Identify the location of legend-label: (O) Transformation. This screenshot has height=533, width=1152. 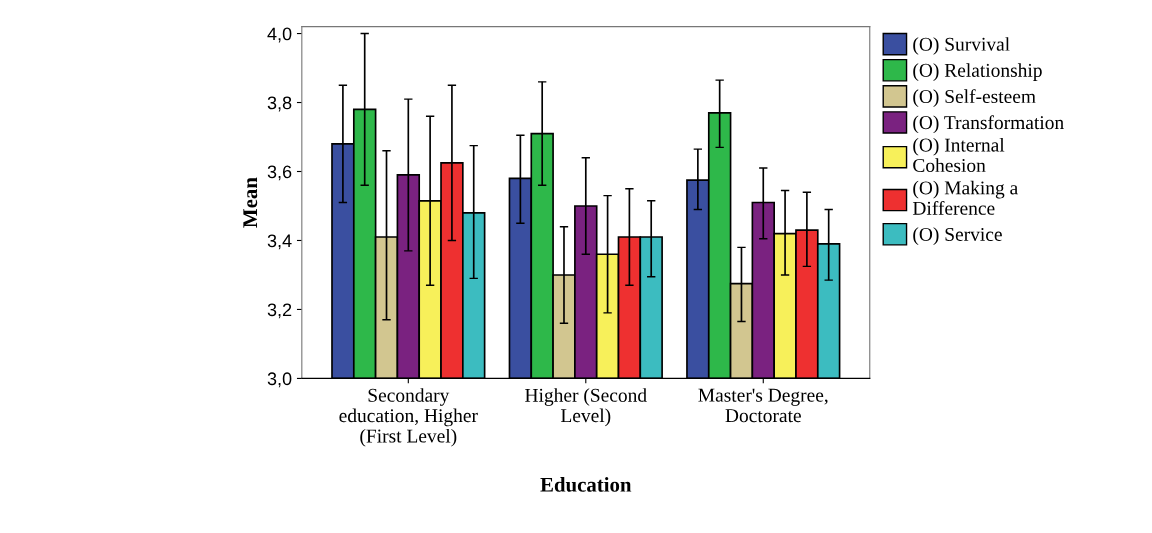
(988, 124).